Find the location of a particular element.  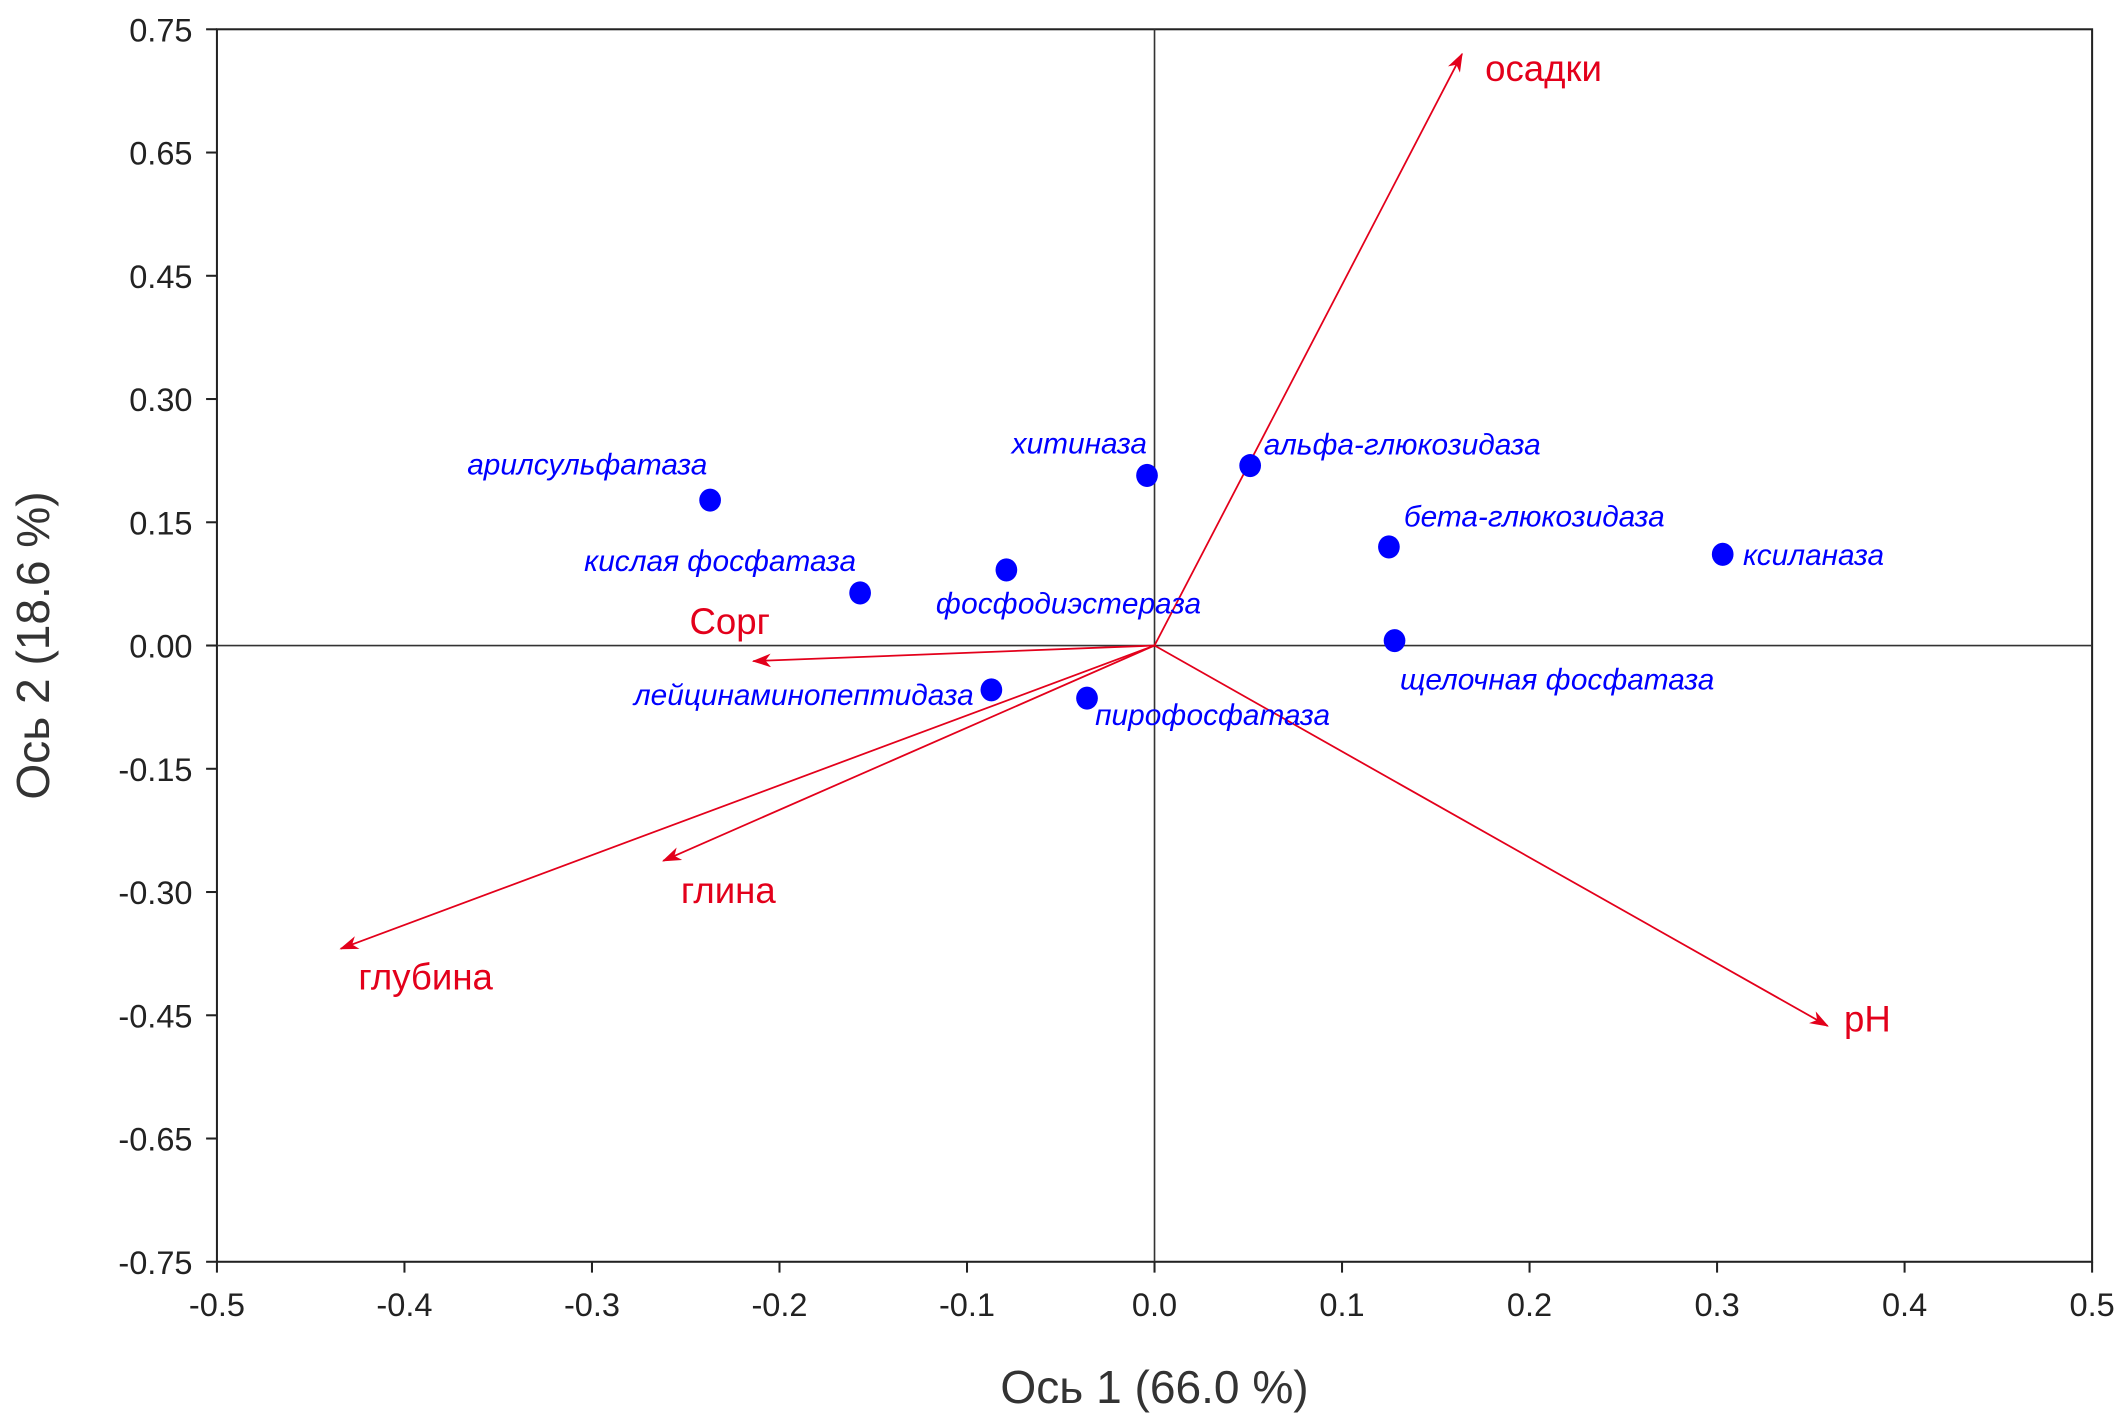

x-tick-label: 0.5 is located at coordinates (2091, 1305).